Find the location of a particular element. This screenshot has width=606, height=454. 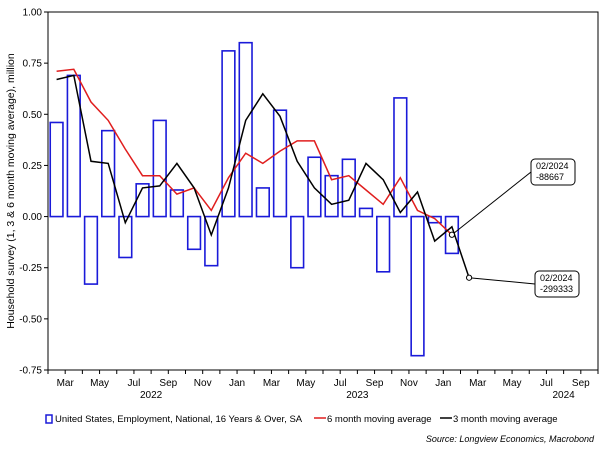

legend-label-6m: 6 month moving average is located at coordinates (379, 419).